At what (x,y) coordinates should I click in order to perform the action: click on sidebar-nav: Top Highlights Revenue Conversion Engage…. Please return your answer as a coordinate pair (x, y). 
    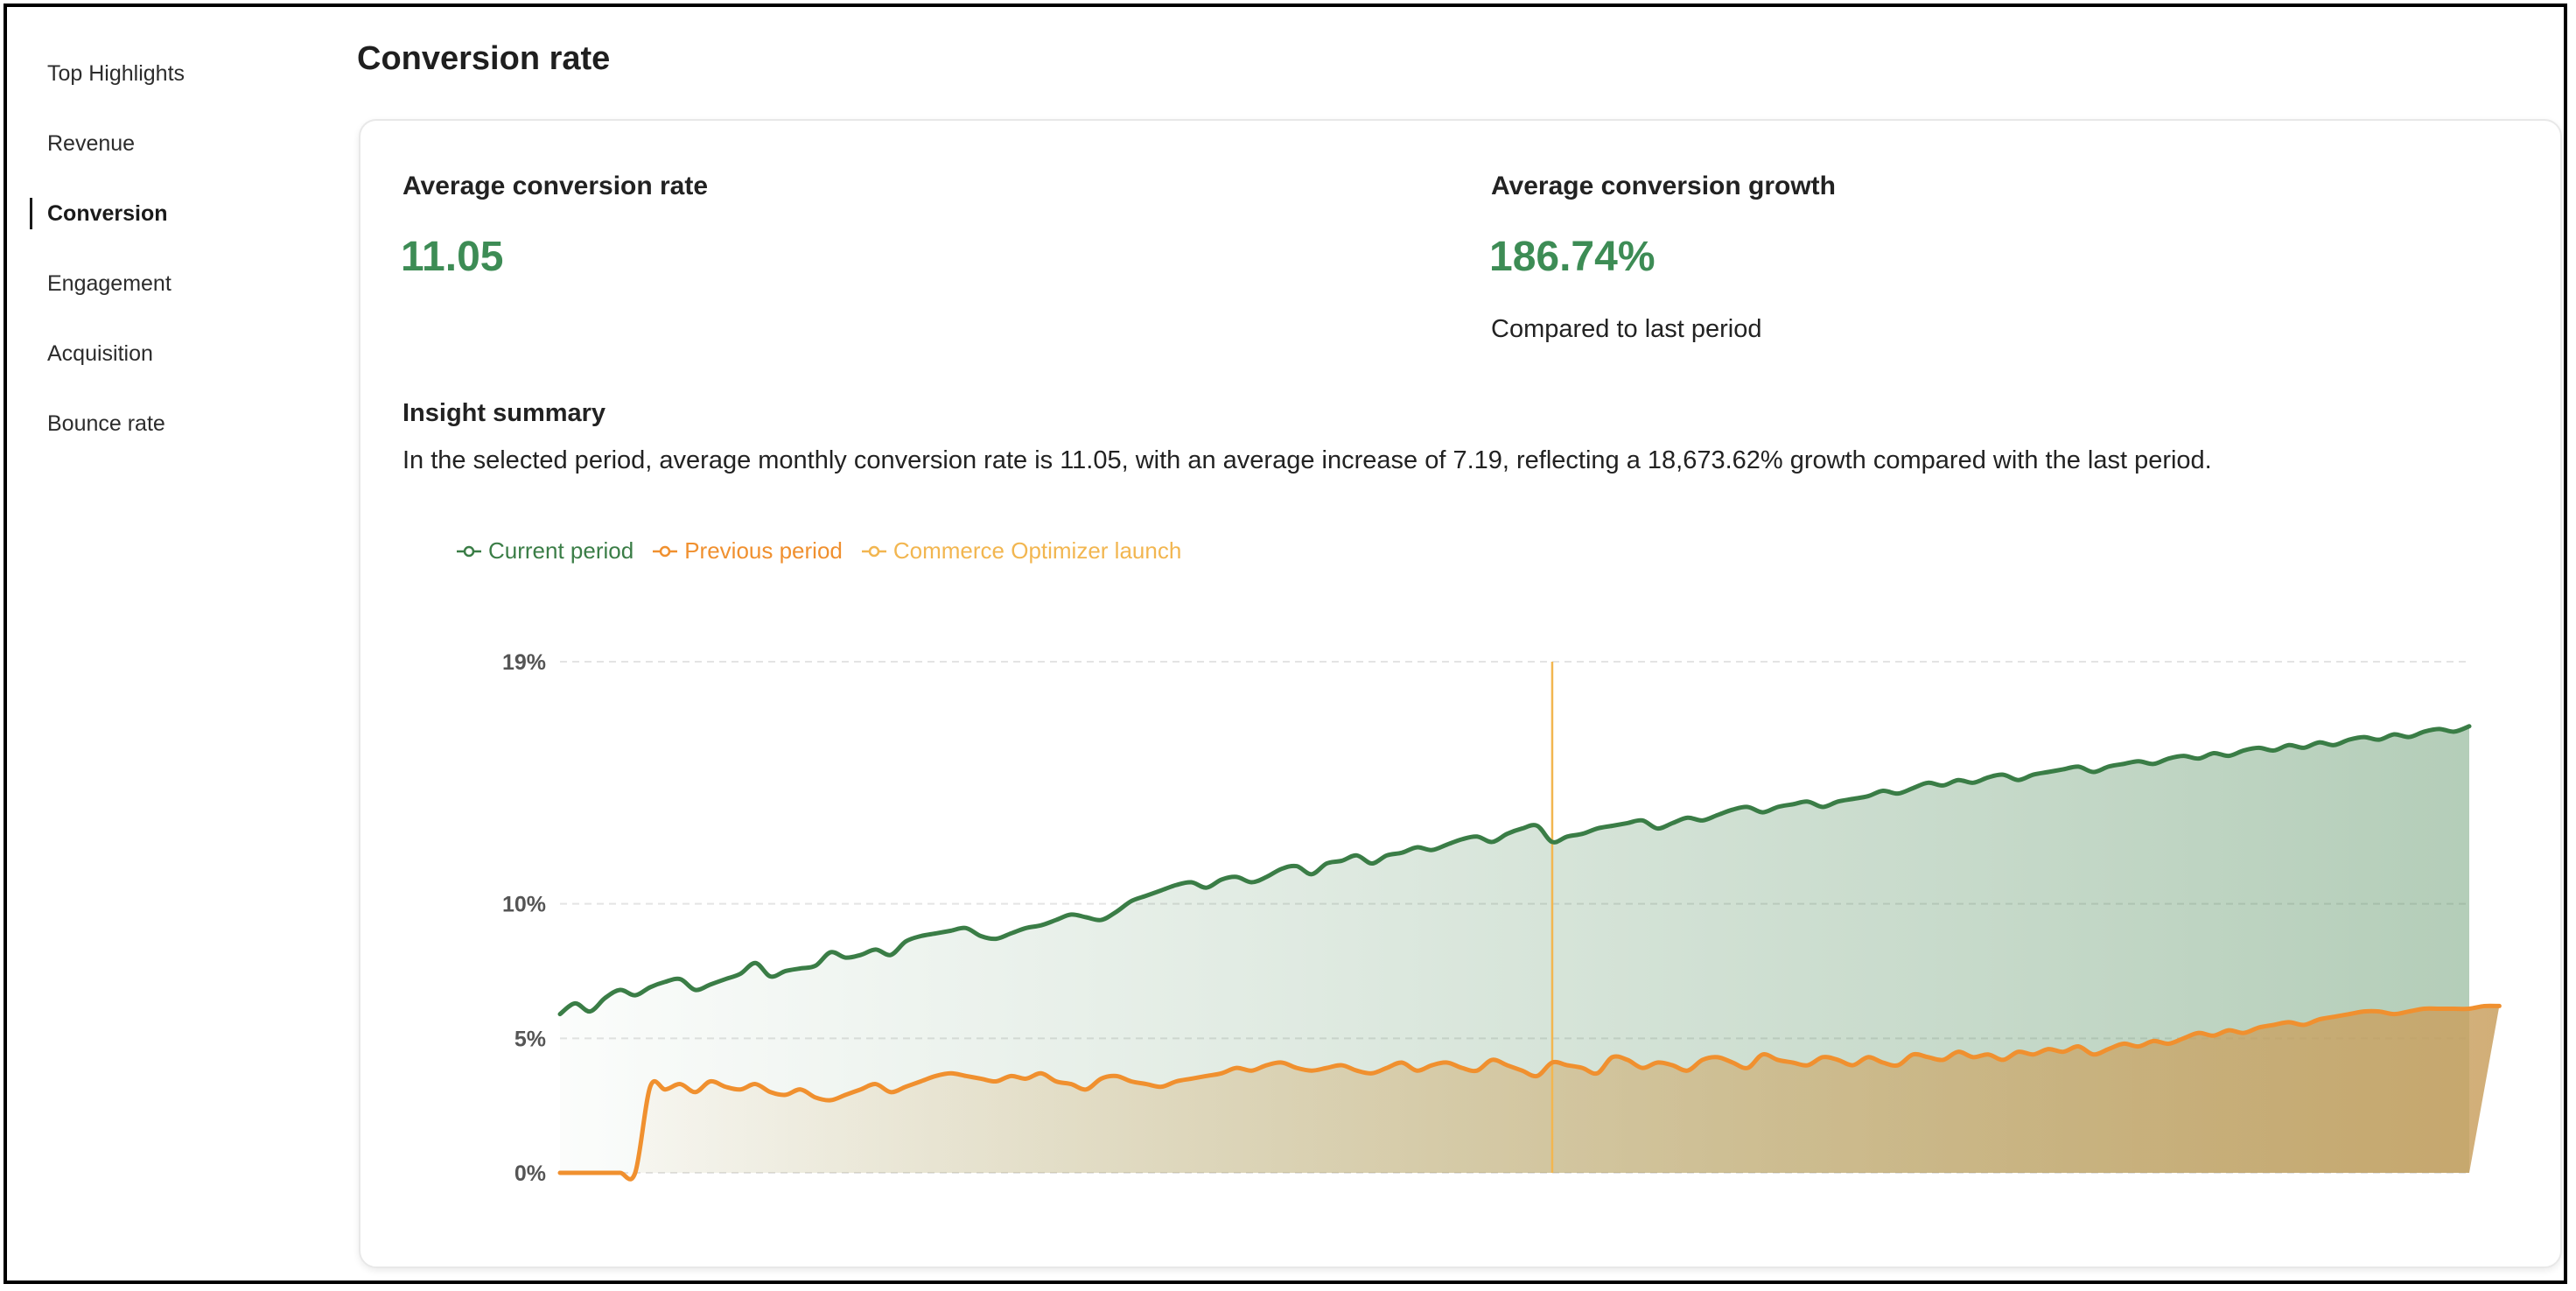
    Looking at the image, I should click on (158, 266).